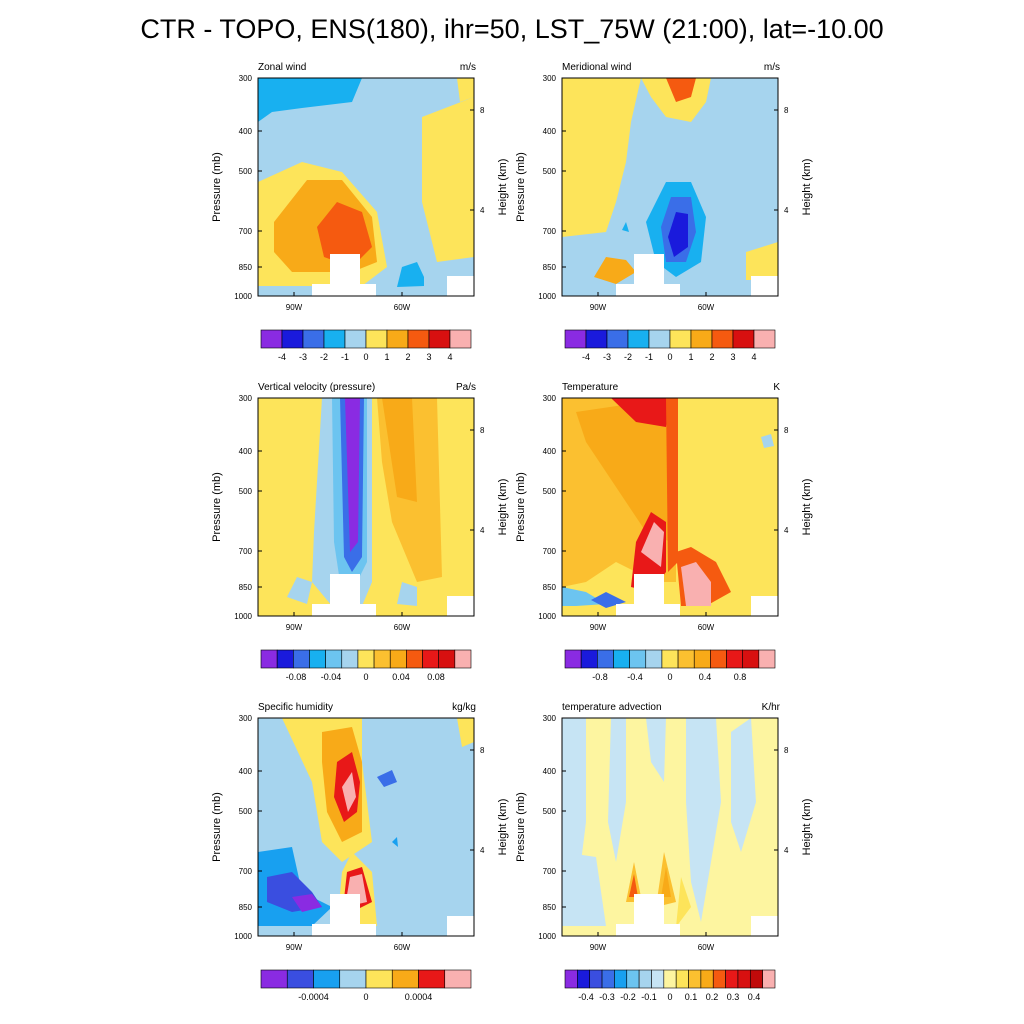  Describe the element at coordinates (586, 357) in the screenshot. I see `colorbar-label: -4` at that location.